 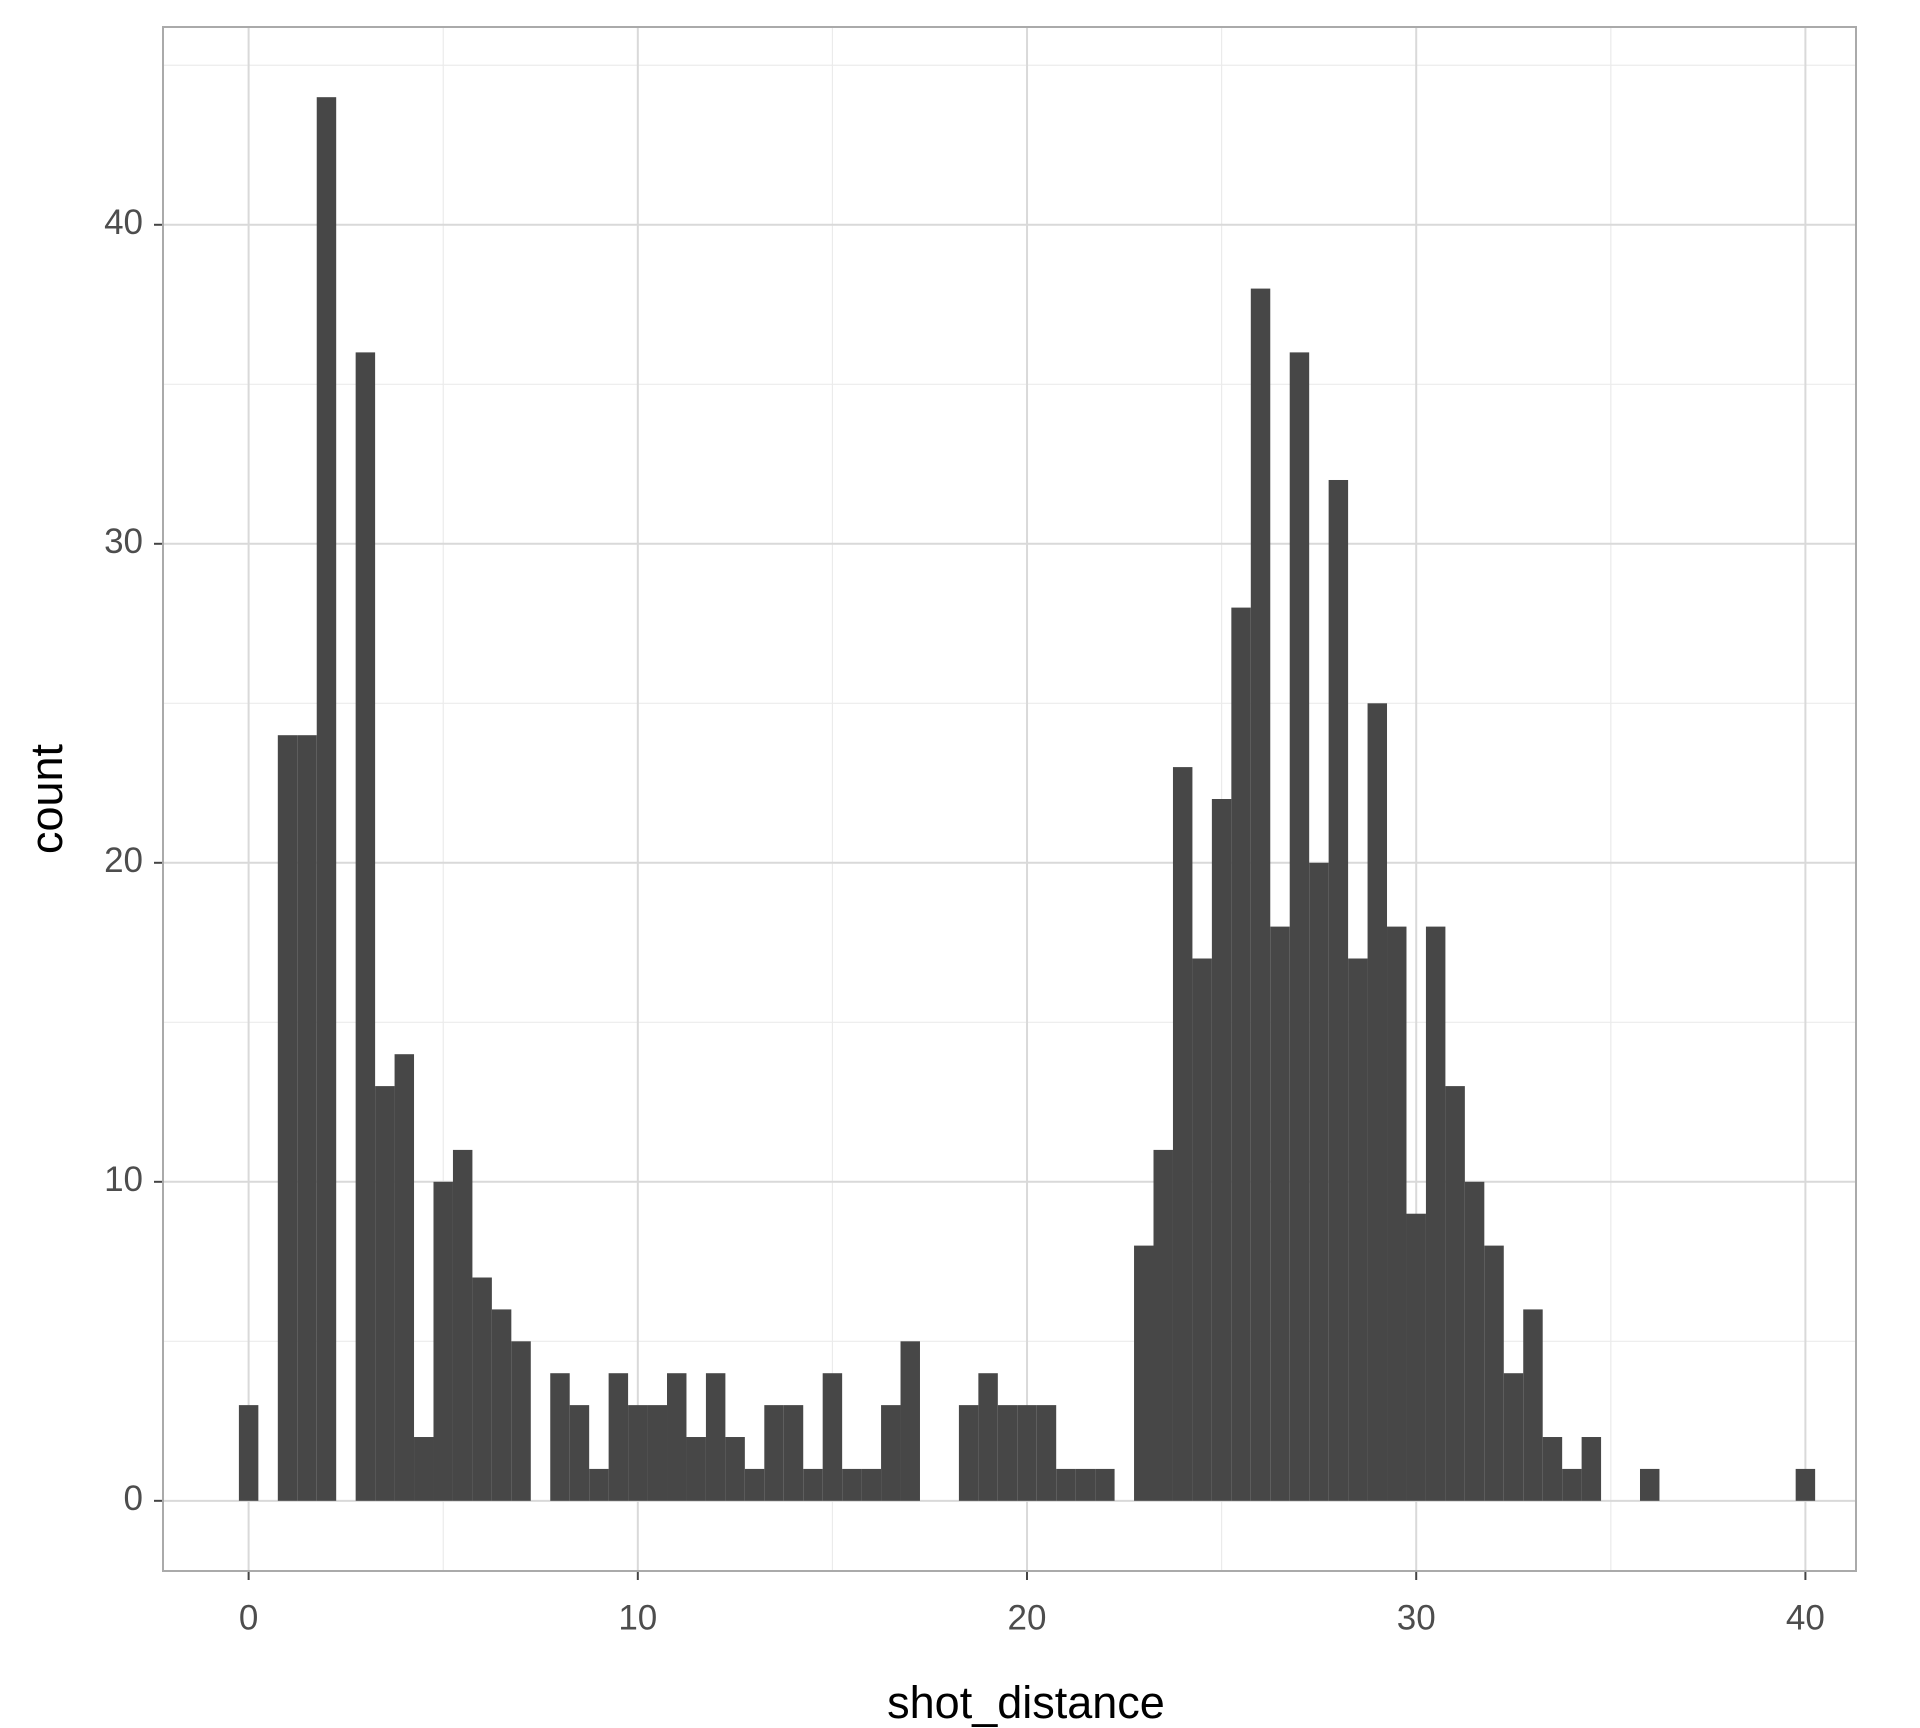 I want to click on y-tick-label: 30, so click(x=123, y=541).